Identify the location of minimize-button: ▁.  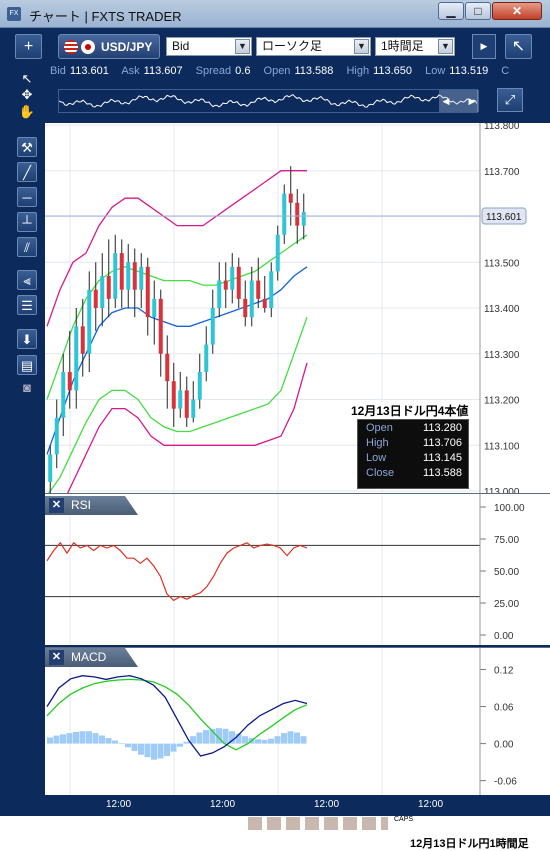
(451, 11).